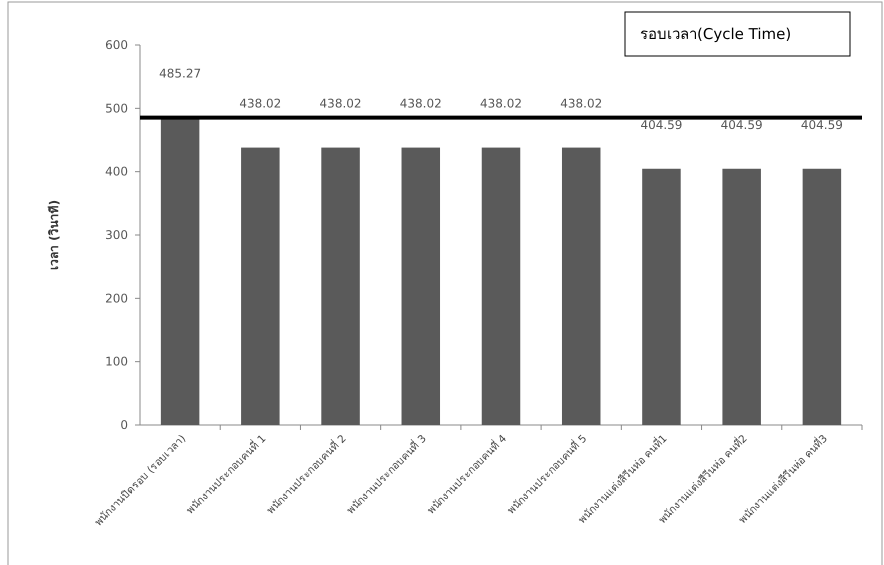  I want to click on y-tick-label: 600, so click(116, 45).